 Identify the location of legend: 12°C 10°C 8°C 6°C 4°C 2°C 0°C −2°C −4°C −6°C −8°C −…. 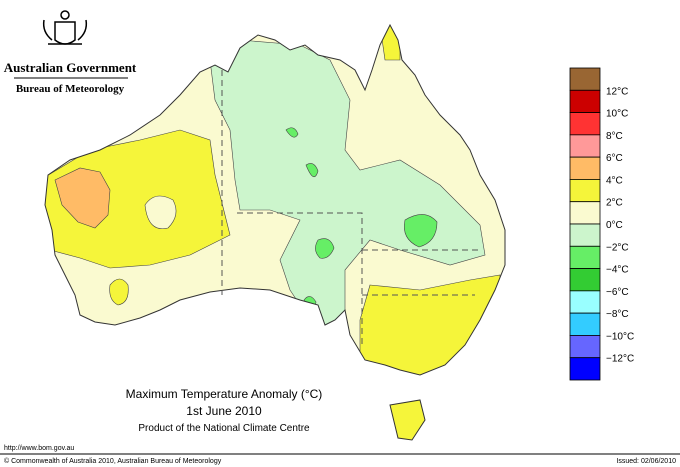
(601, 224).